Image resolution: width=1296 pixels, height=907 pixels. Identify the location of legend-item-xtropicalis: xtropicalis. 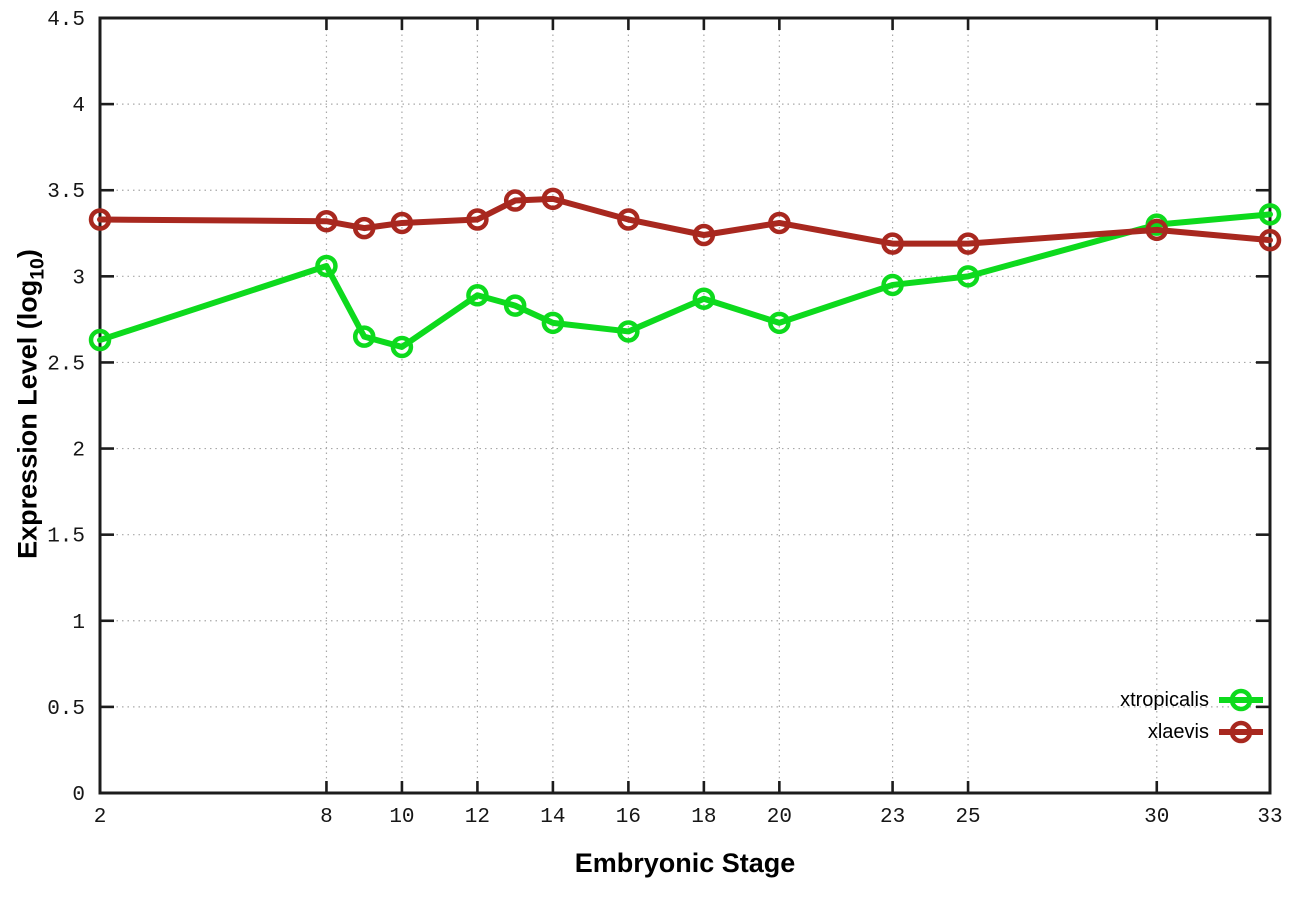
(1192, 700).